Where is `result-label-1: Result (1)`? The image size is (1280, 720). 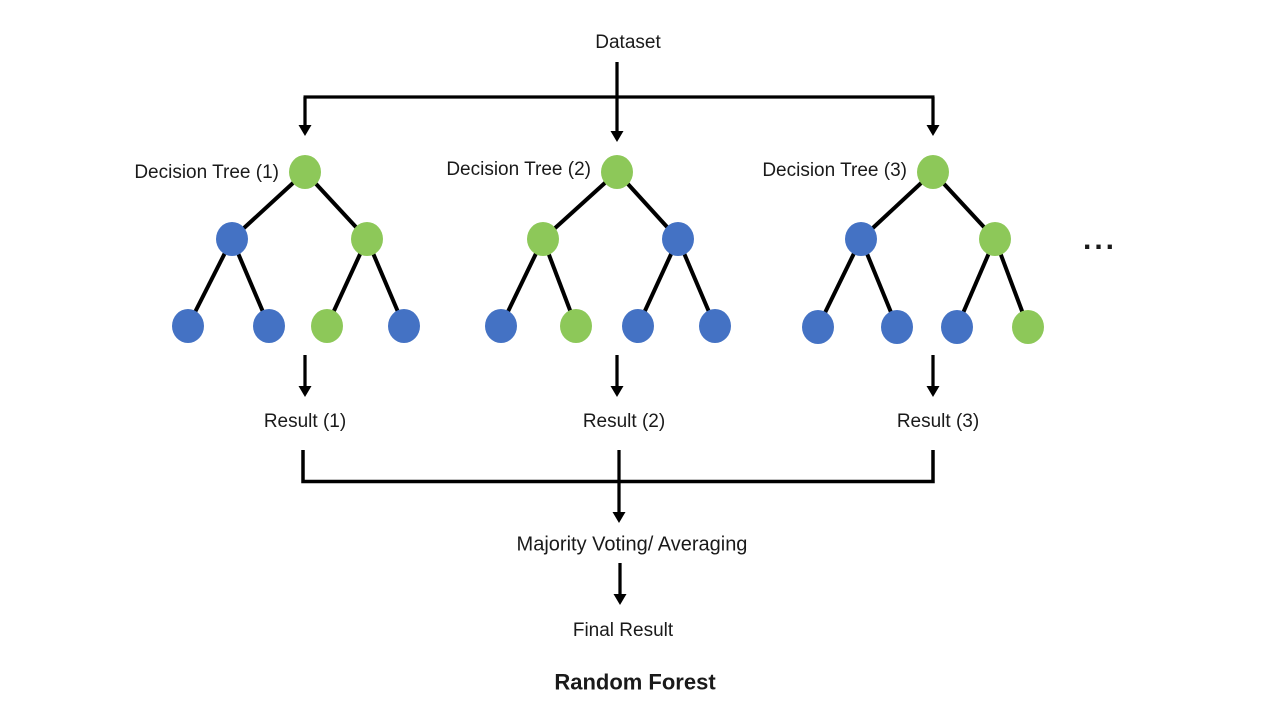
result-label-1: Result (1) is located at coordinates (305, 422).